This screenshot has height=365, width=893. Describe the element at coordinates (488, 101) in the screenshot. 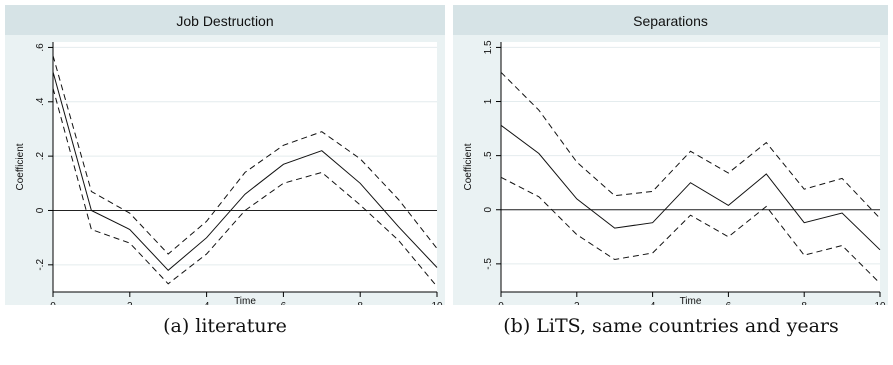

I see `y-tick-label: 1` at that location.